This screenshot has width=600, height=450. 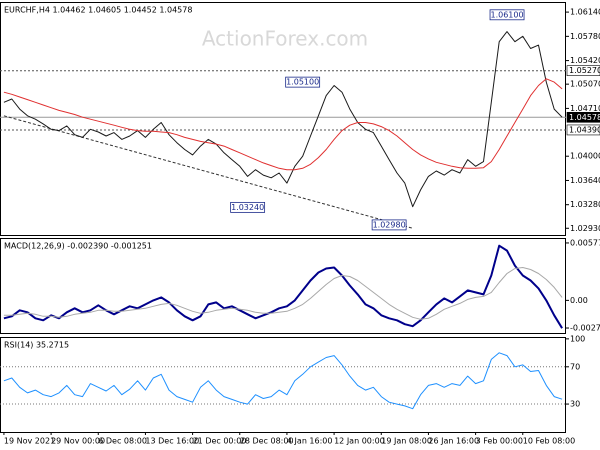 What do you see at coordinates (29, 441) in the screenshot?
I see `x-tick-label: 19 Nov 2021` at bounding box center [29, 441].